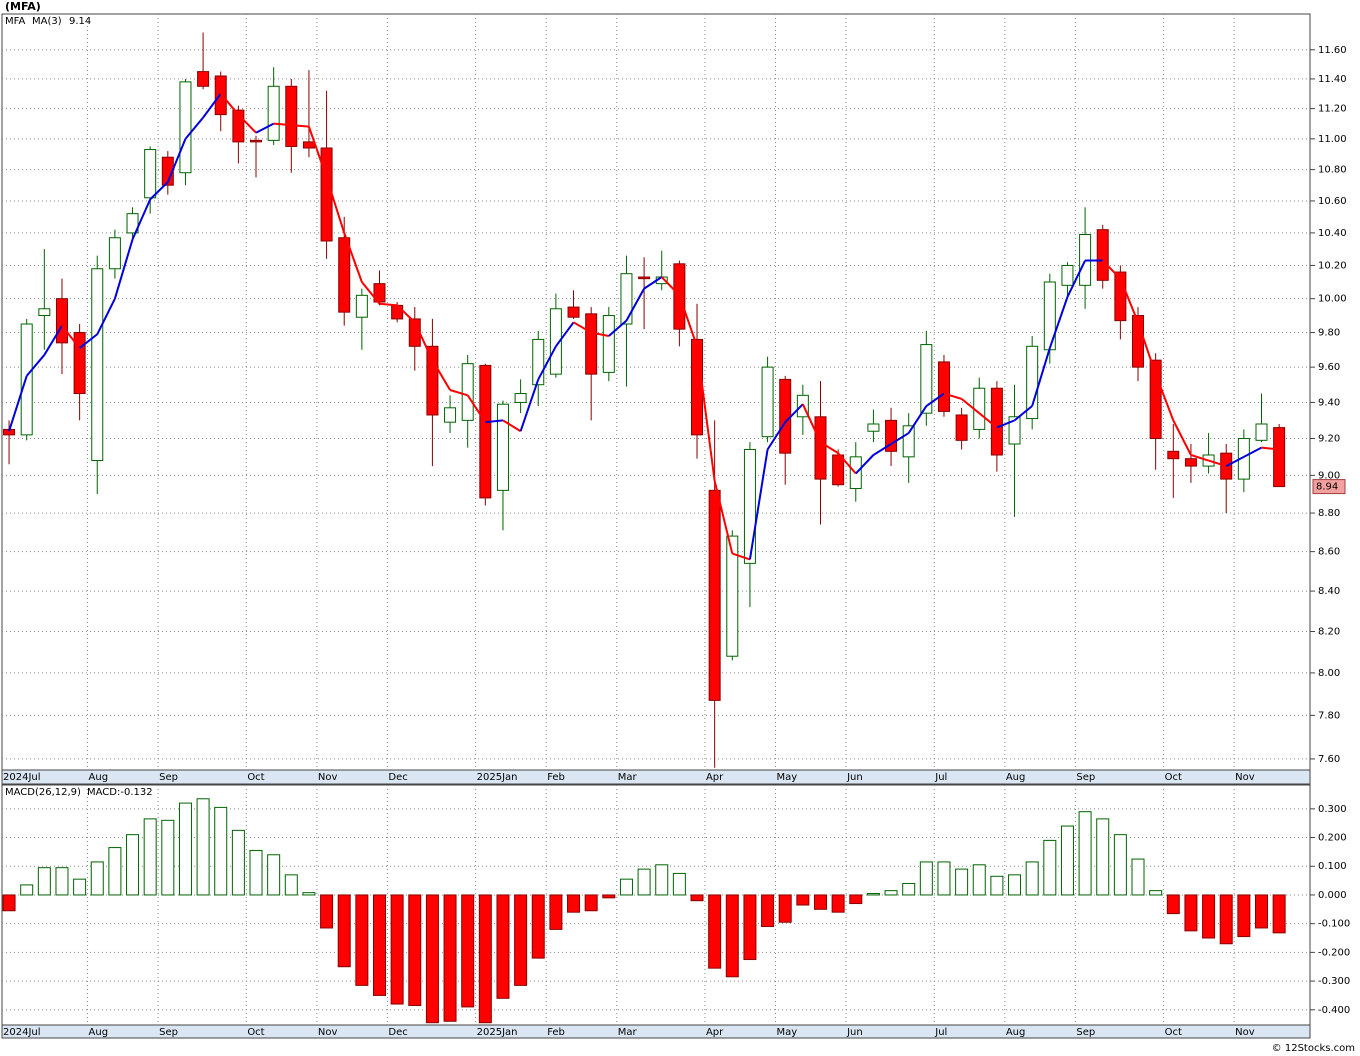 Image resolution: width=1360 pixels, height=1056 pixels. Describe the element at coordinates (47, 21) in the screenshot. I see `legend-ma: MA(3)` at that location.